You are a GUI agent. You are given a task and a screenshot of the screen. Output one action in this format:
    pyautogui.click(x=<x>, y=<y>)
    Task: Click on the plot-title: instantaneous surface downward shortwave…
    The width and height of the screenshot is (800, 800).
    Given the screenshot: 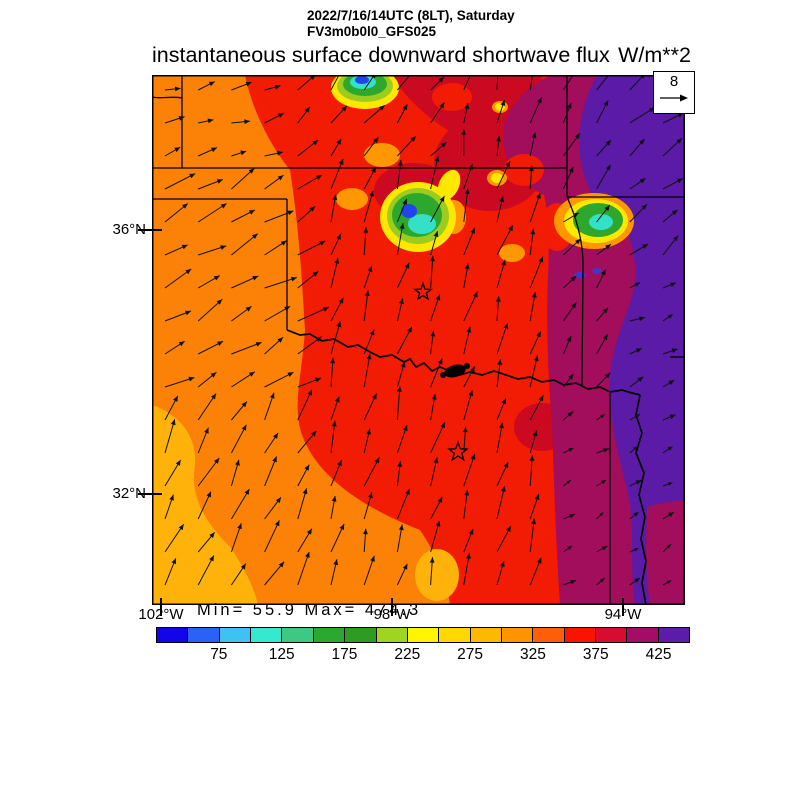 What is the action you would take?
    pyautogui.click(x=381, y=55)
    